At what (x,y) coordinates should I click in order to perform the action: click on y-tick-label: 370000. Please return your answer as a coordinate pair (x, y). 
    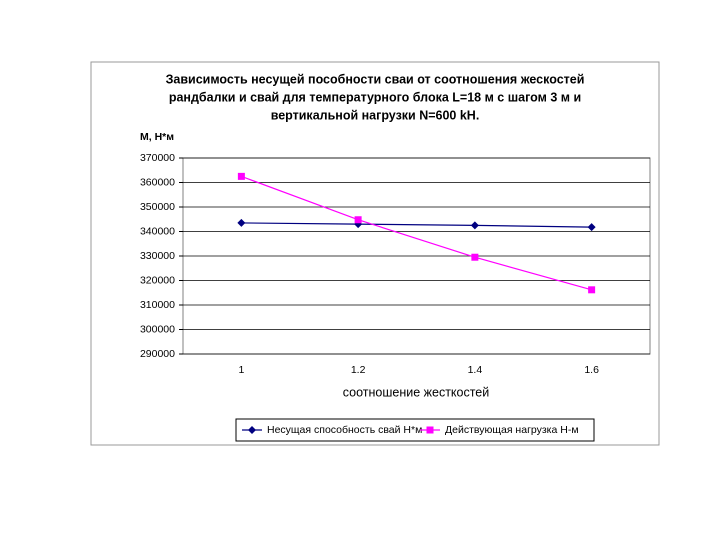
    Looking at the image, I should click on (157, 158).